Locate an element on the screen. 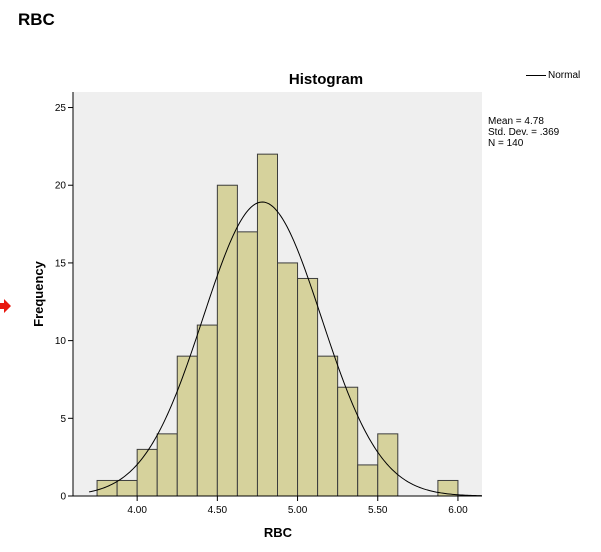  x-tick-label-0: 4.00 is located at coordinates (137, 510).